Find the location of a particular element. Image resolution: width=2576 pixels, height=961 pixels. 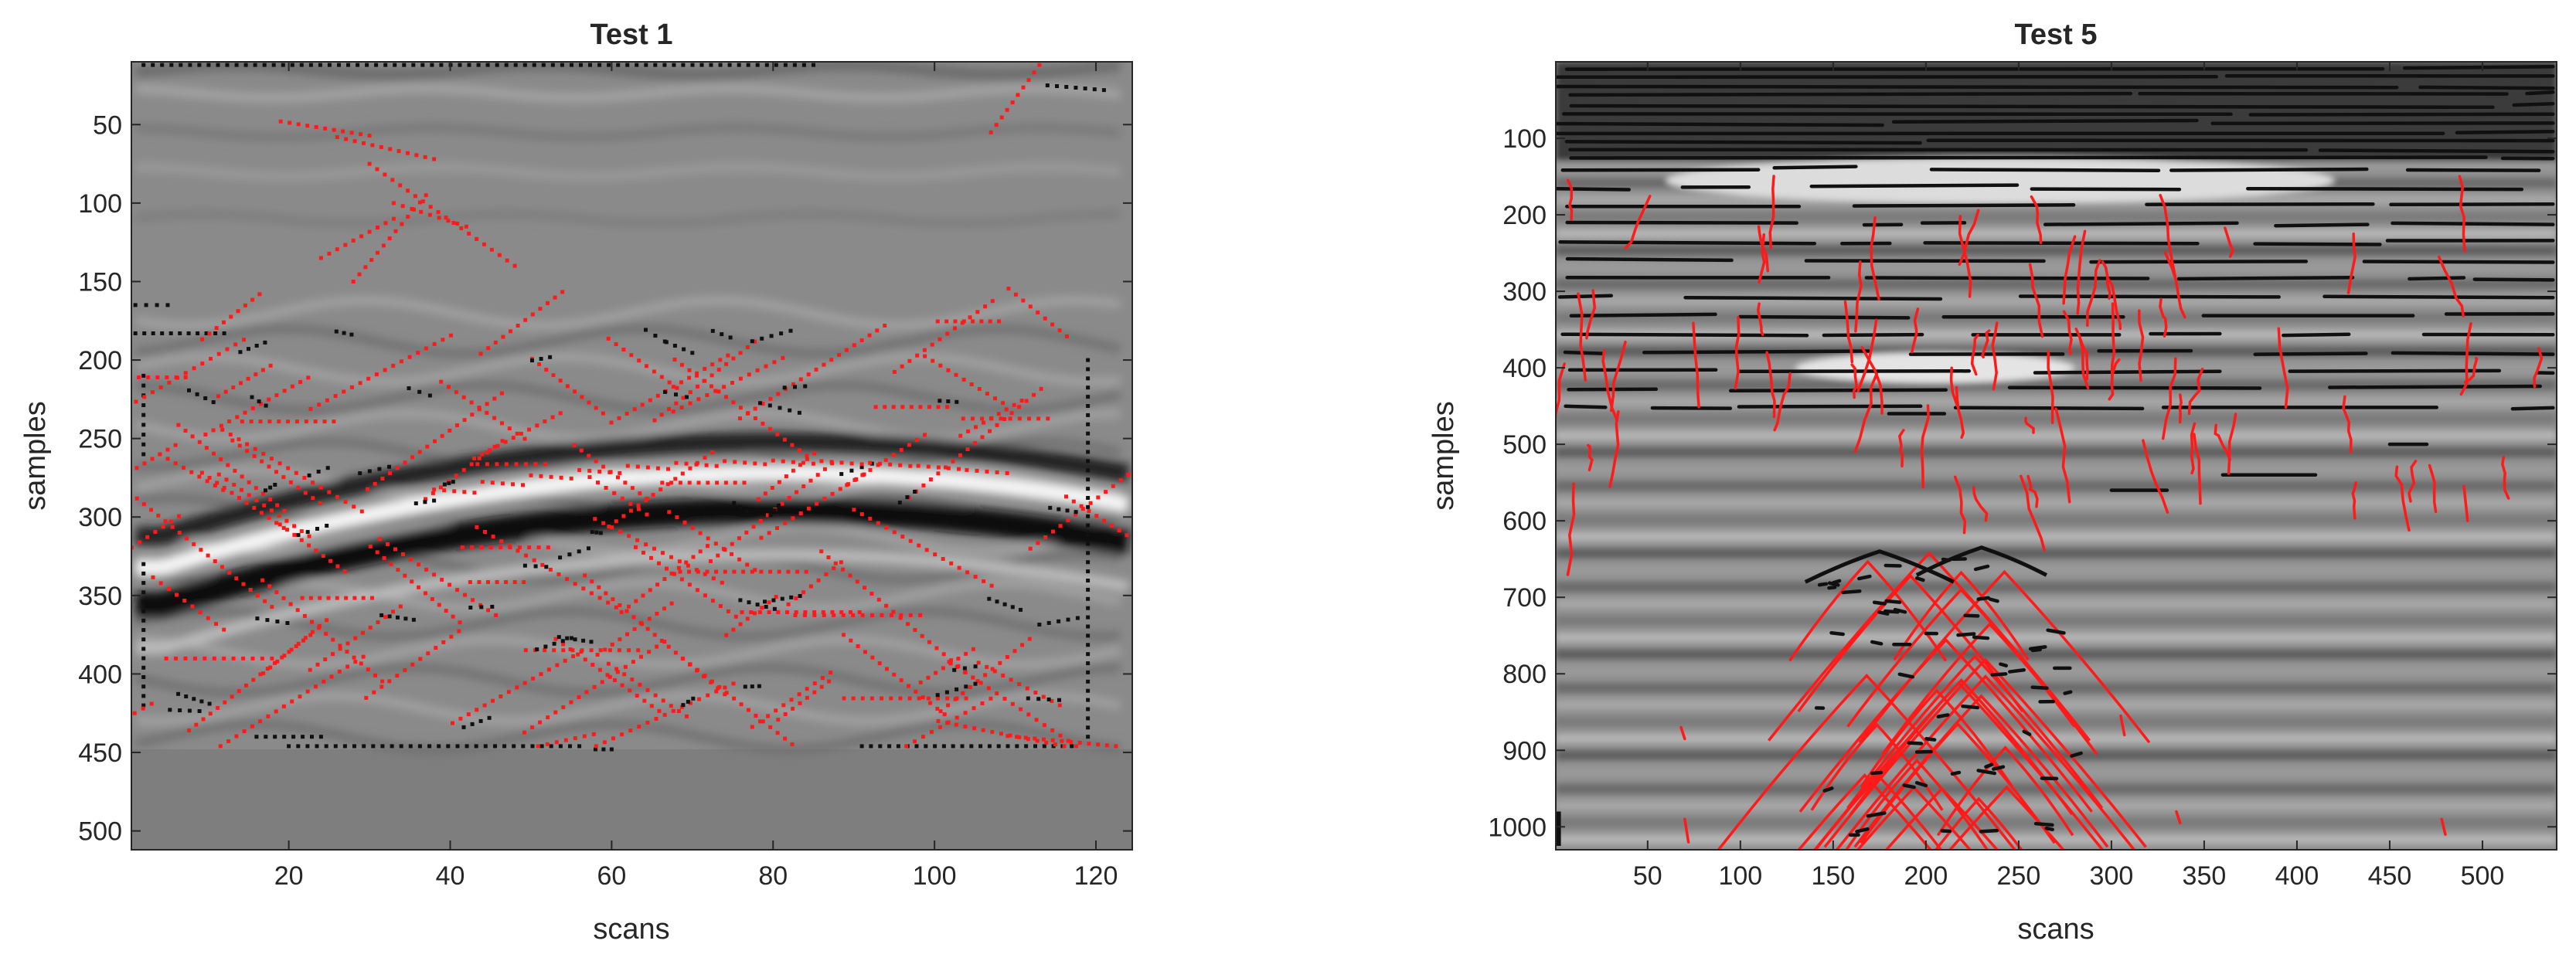

surface-band is located at coordinates (627, 219).